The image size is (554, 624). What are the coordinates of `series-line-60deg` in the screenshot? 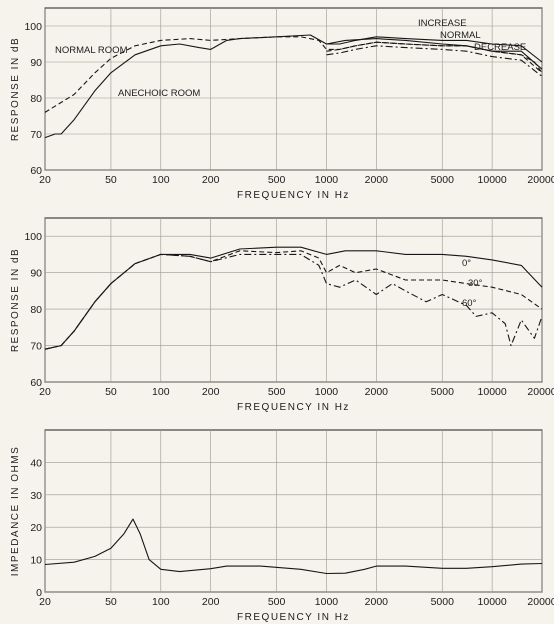 It's located at (293, 301).